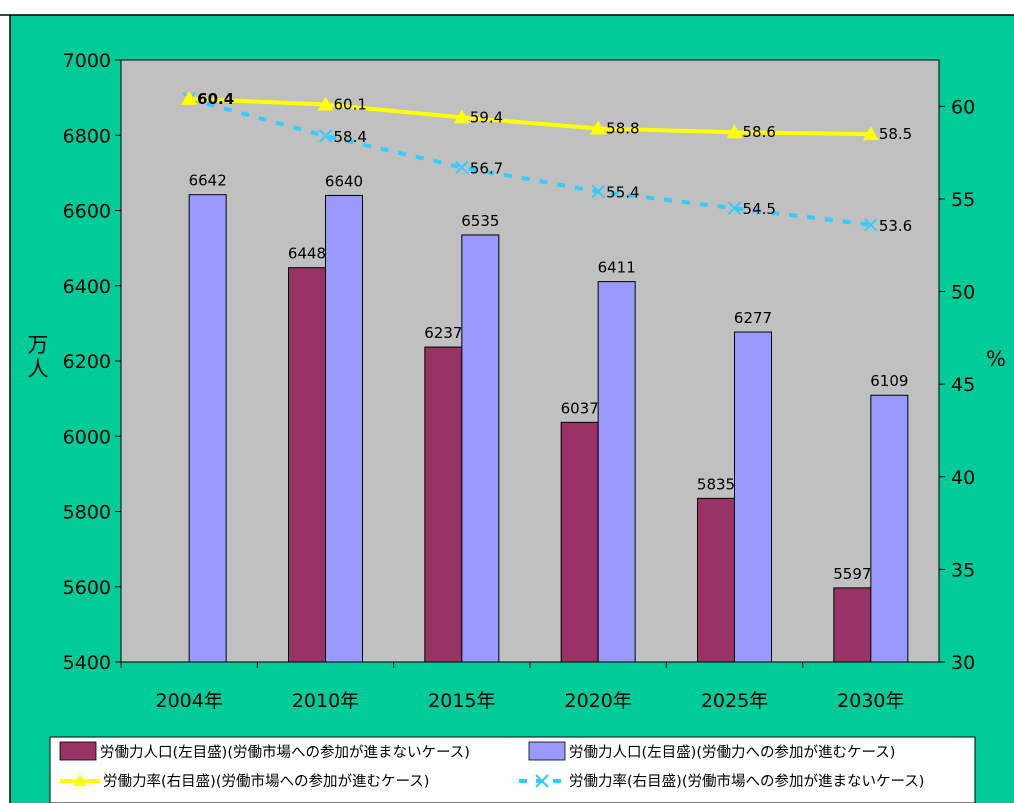 The image size is (1014, 803). What do you see at coordinates (350, 104) in the screenshot?
I see `line-series-1-data-label: 60.1` at bounding box center [350, 104].